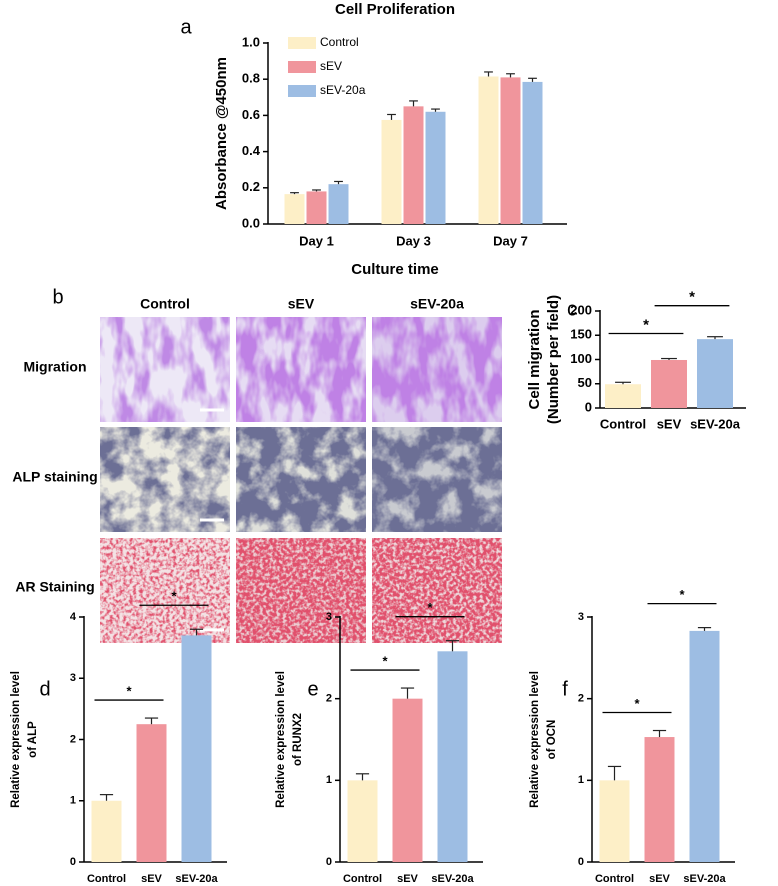  What do you see at coordinates (186, 27) in the screenshot?
I see `panel-letter: a` at bounding box center [186, 27].